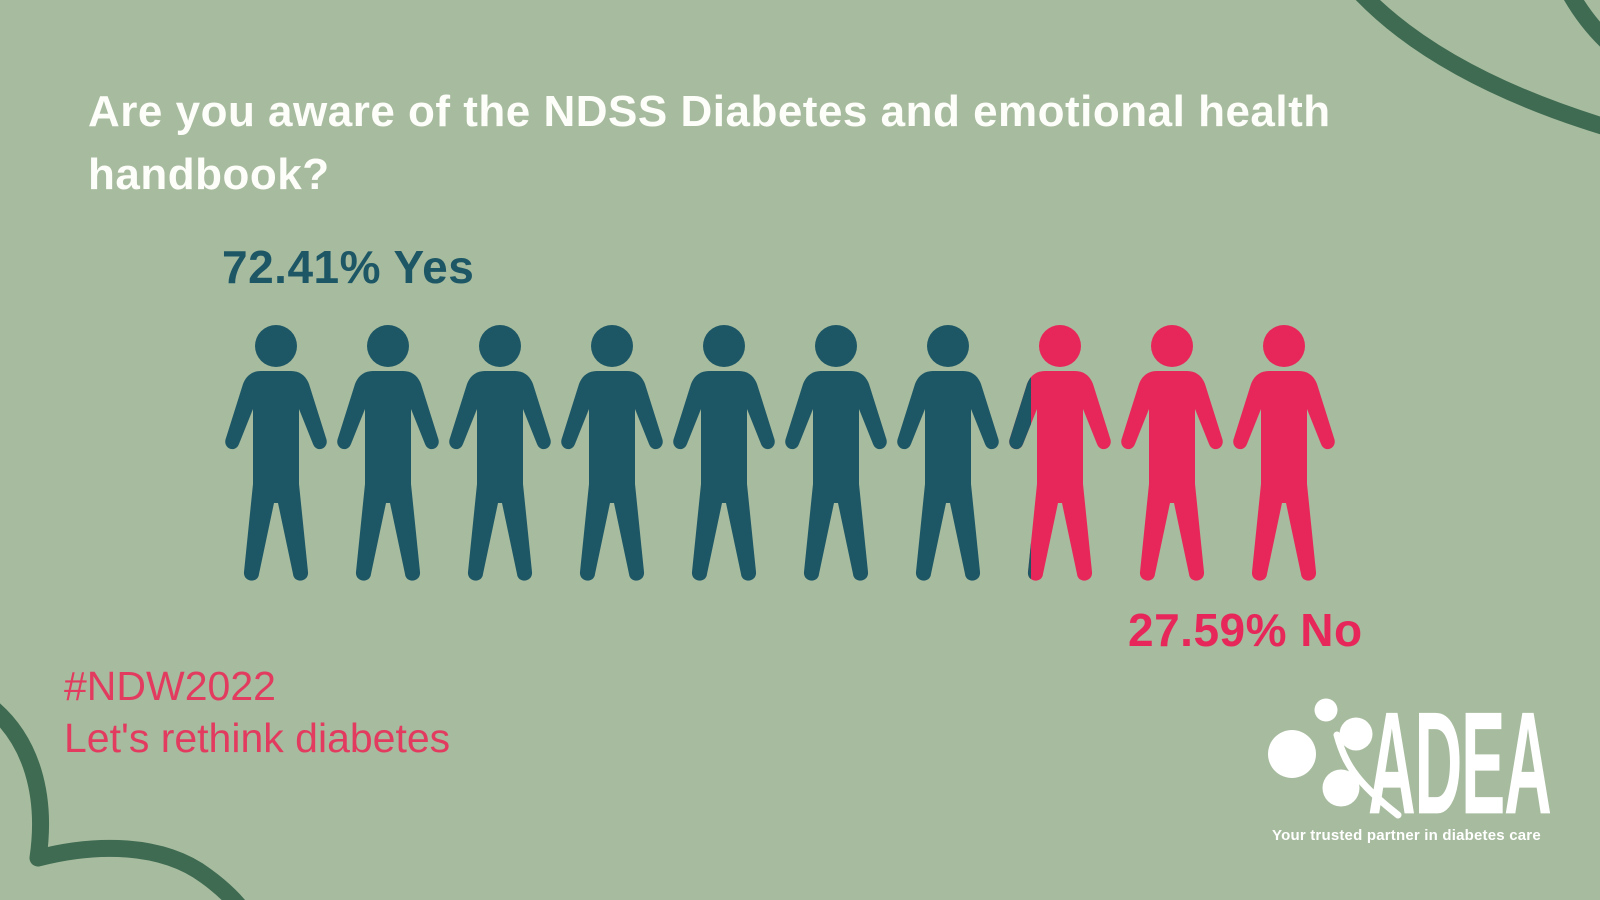 Image resolution: width=1600 pixels, height=900 pixels. What do you see at coordinates (1581, 23) in the screenshot?
I see `leaf-curve-top-right-short` at bounding box center [1581, 23].